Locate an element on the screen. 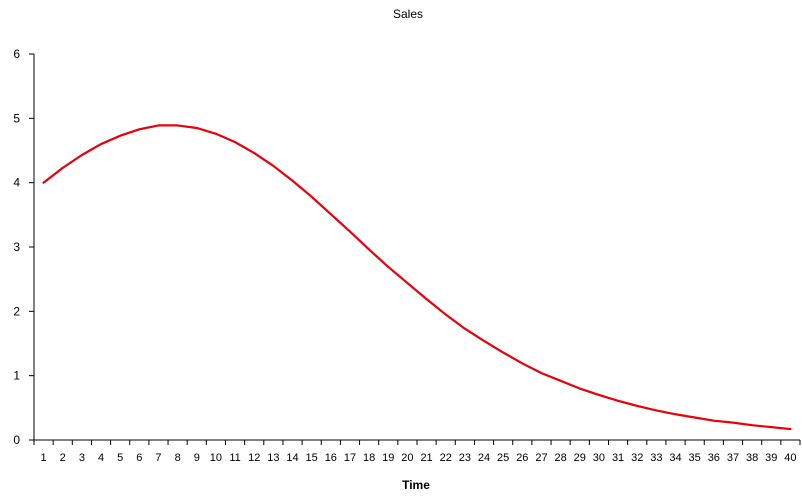 The height and width of the screenshot is (498, 802). x-tick-label: 36 is located at coordinates (714, 458).